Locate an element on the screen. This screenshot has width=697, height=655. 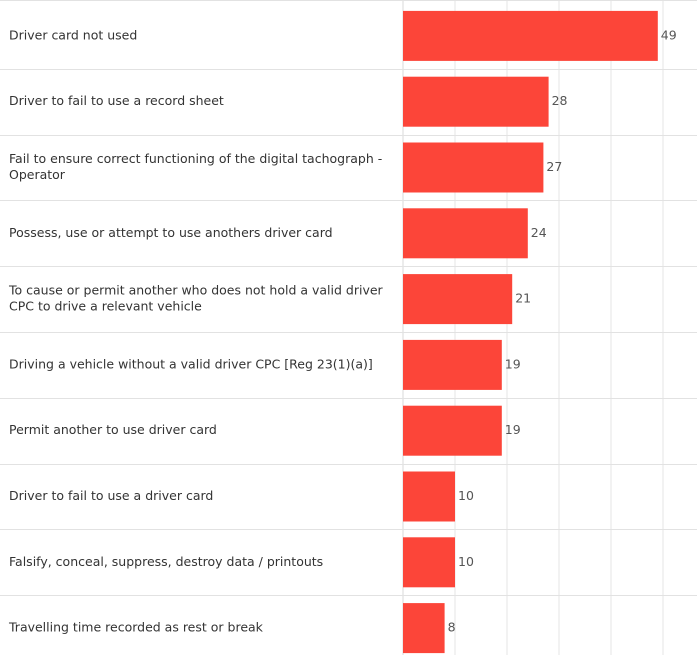
data-label: 49 is located at coordinates (669, 34).